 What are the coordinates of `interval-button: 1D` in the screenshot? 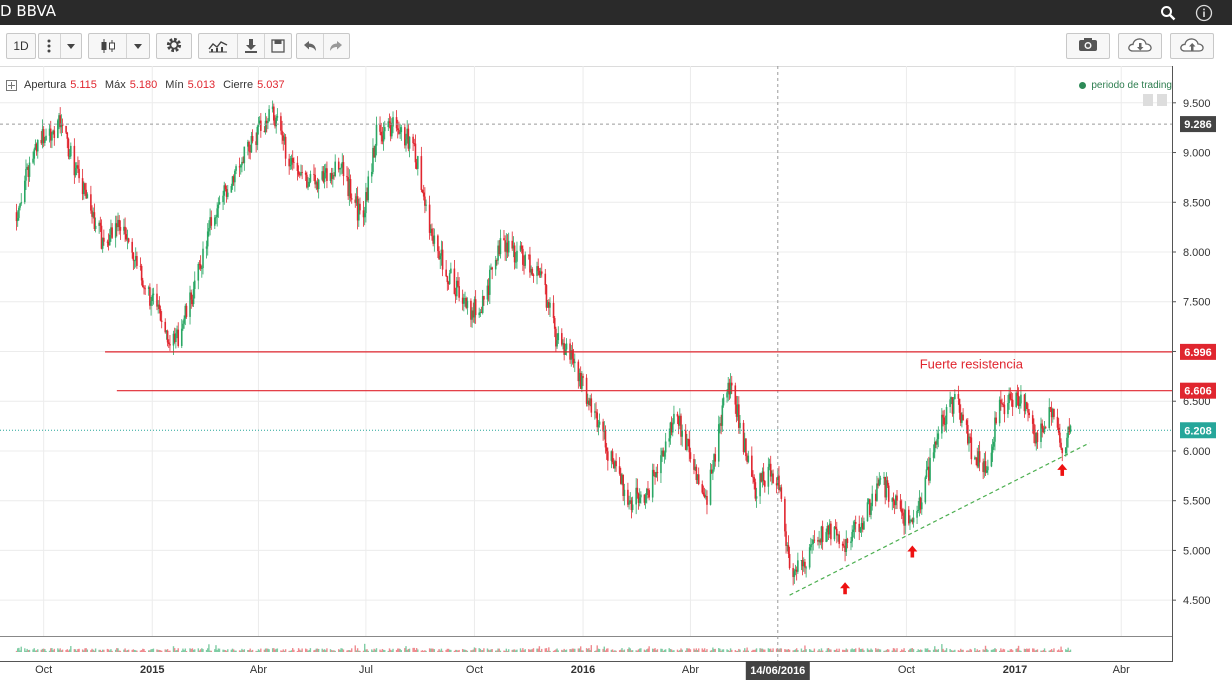 It's located at (21, 46).